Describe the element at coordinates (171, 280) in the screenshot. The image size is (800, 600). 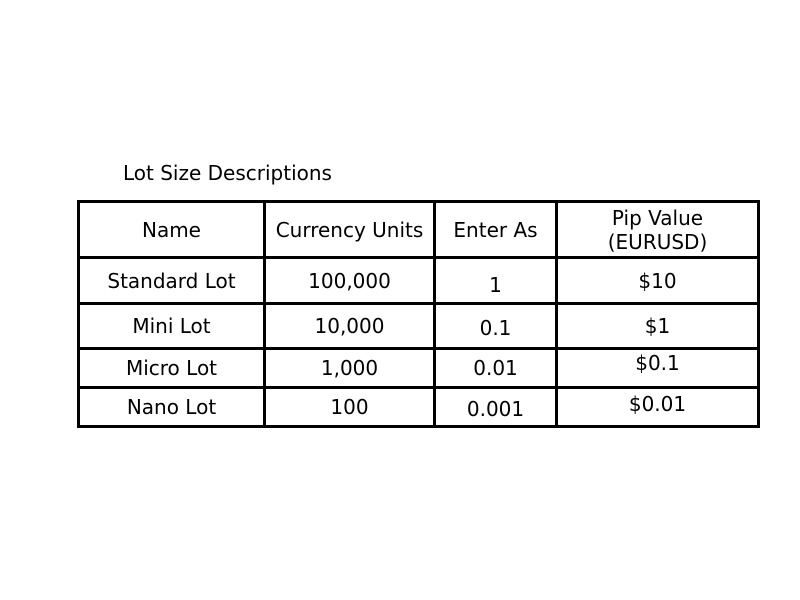
I see `cell-name: Standard Lot` at that location.